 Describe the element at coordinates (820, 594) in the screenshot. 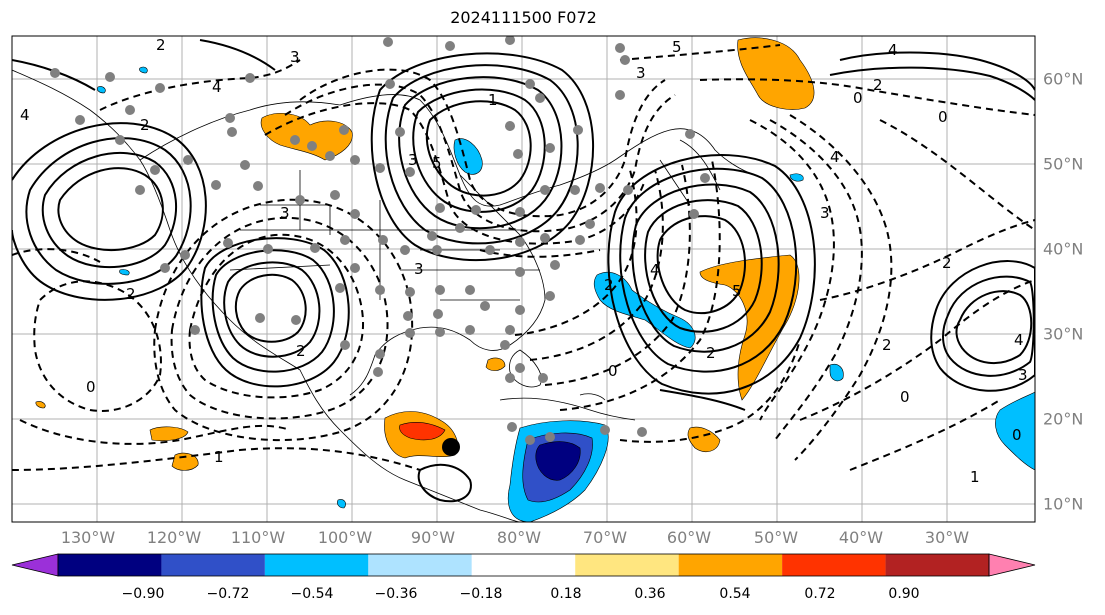

I see `colorbar-tick-label: 0.72` at that location.